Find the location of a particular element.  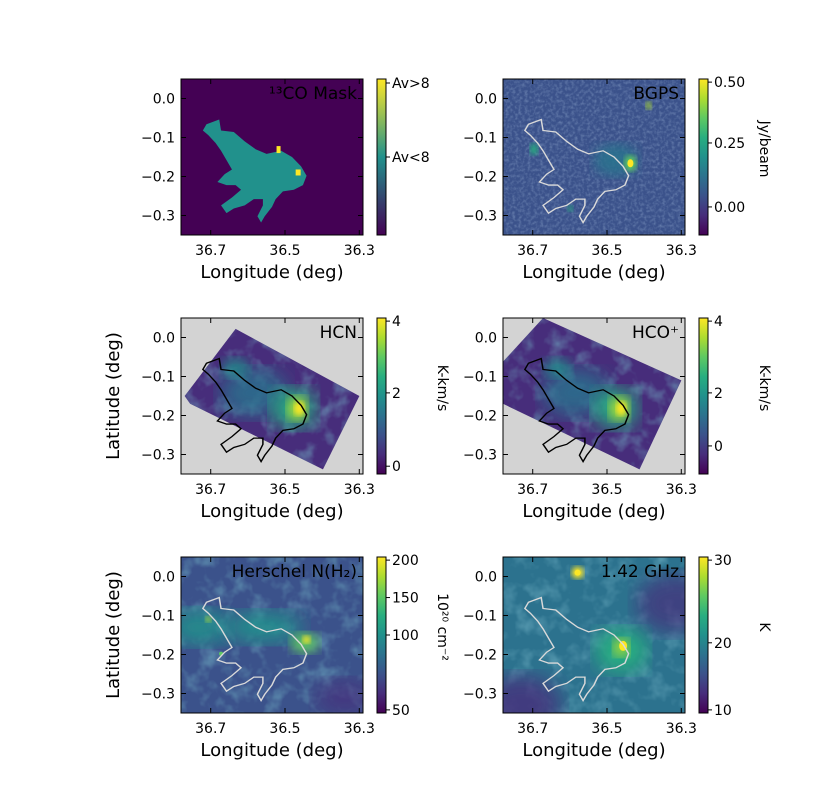

colorbar-tick-label: 0.50 is located at coordinates (729, 83).